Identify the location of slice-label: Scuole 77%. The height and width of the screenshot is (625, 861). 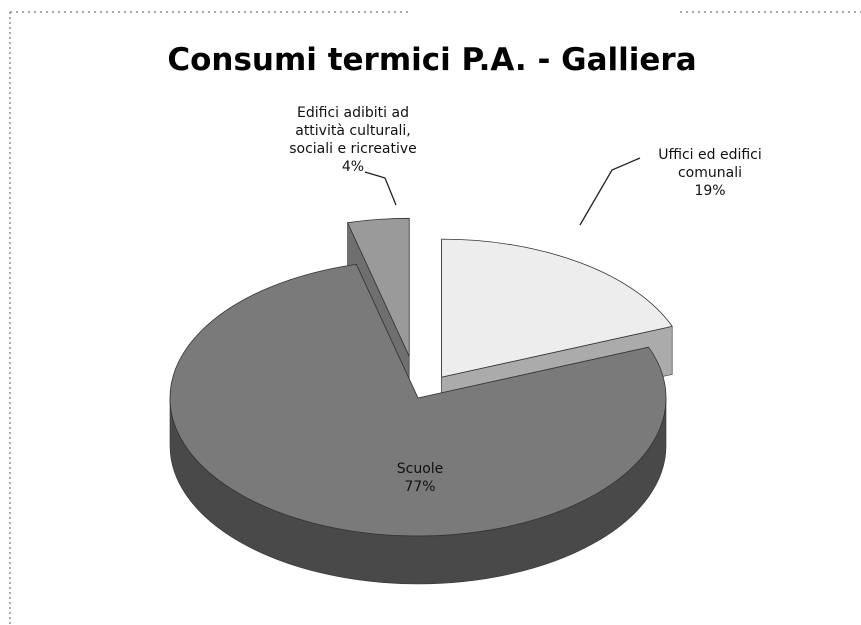
(420, 478).